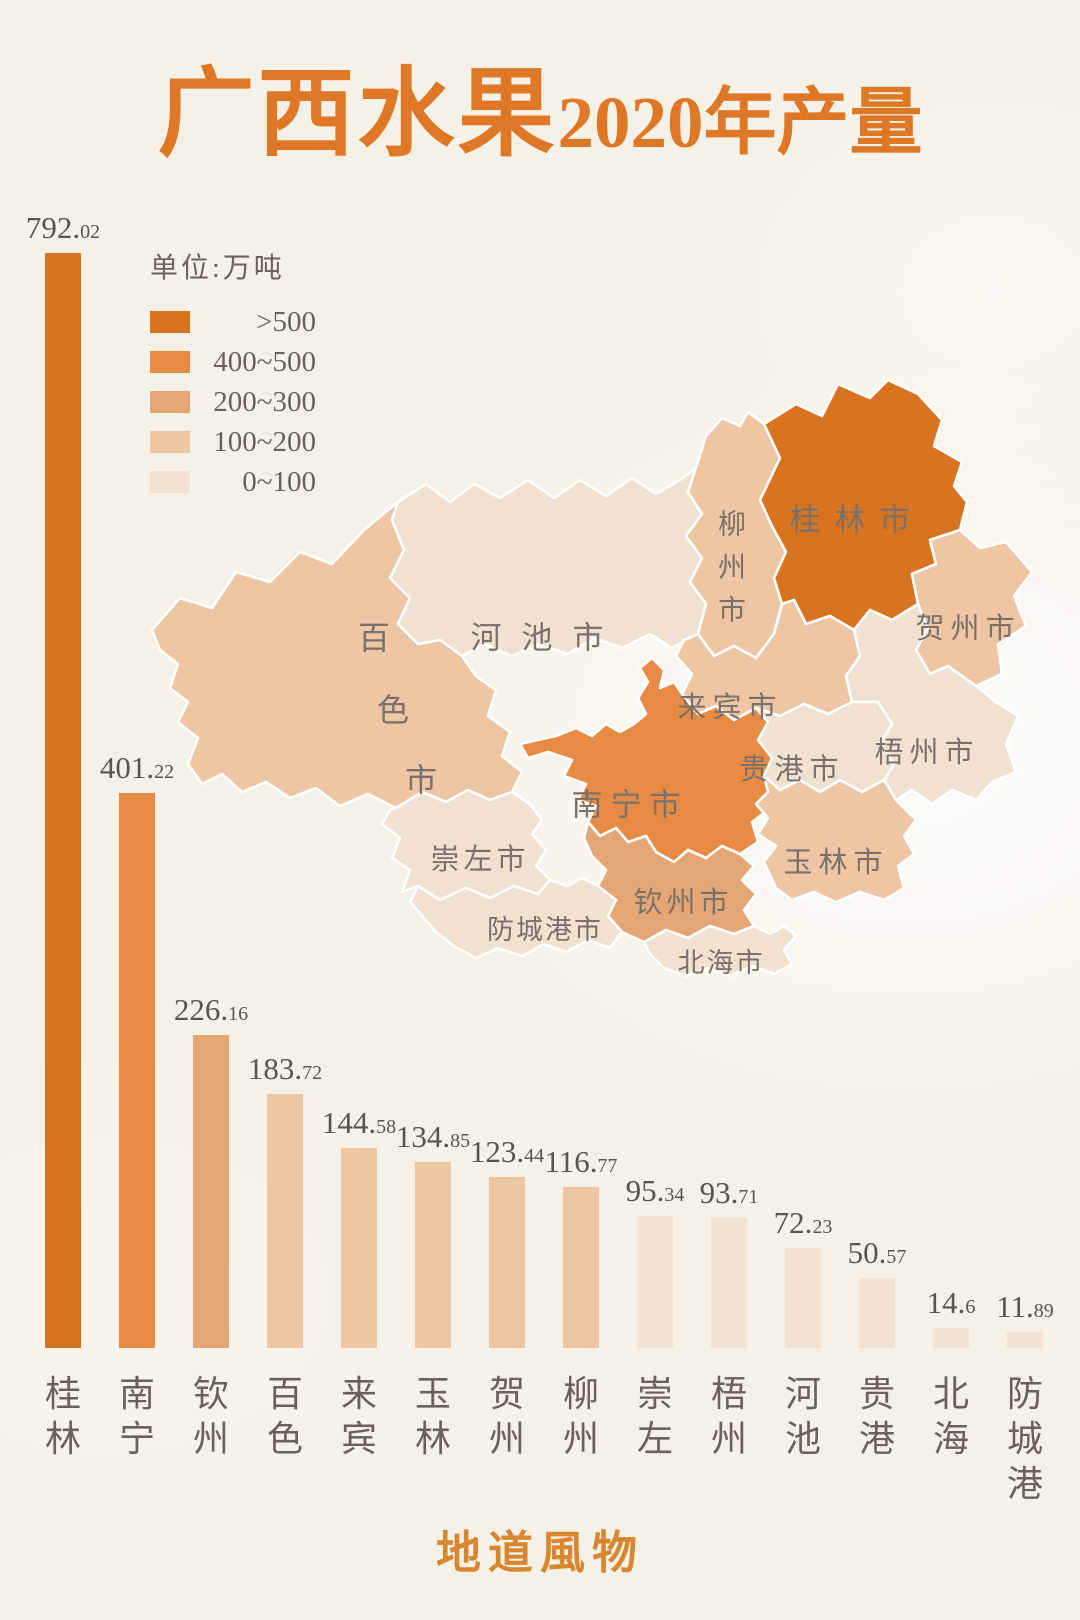  Describe the element at coordinates (630, 805) in the screenshot. I see `map-region-label-nanning: 南宁市` at that location.